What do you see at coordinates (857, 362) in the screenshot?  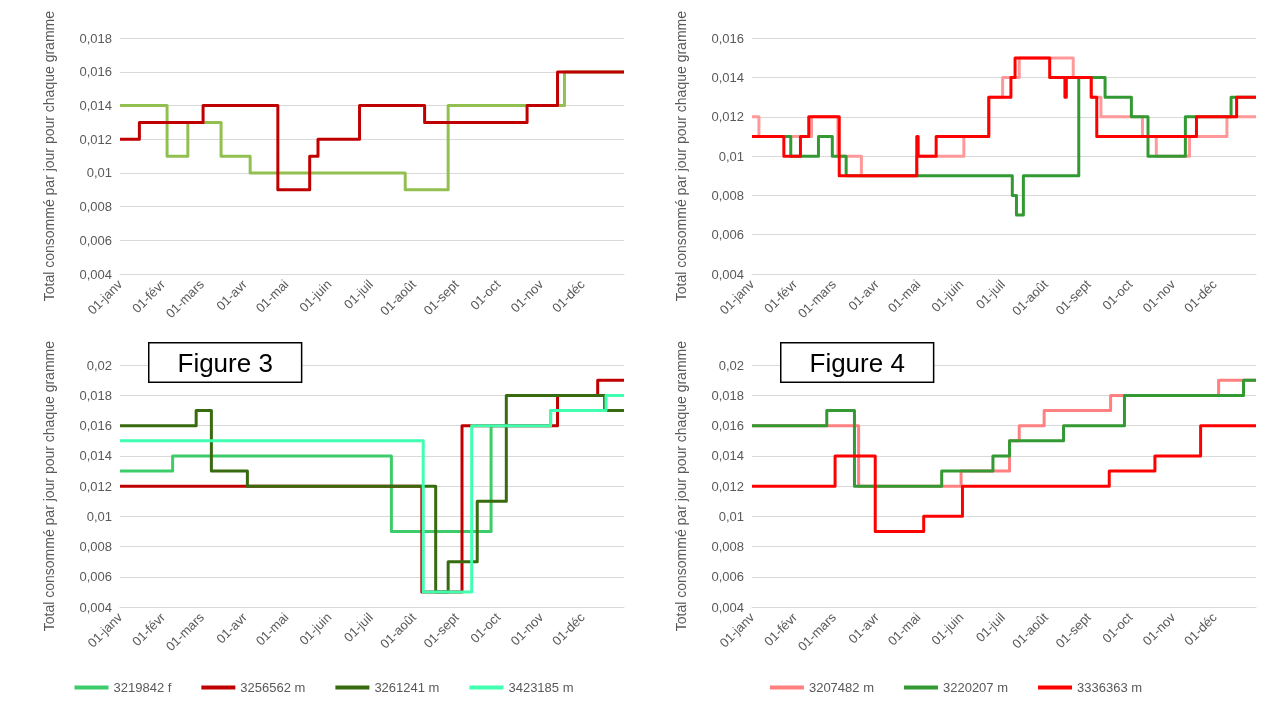 I see `annotation: Figure 4` at bounding box center [857, 362].